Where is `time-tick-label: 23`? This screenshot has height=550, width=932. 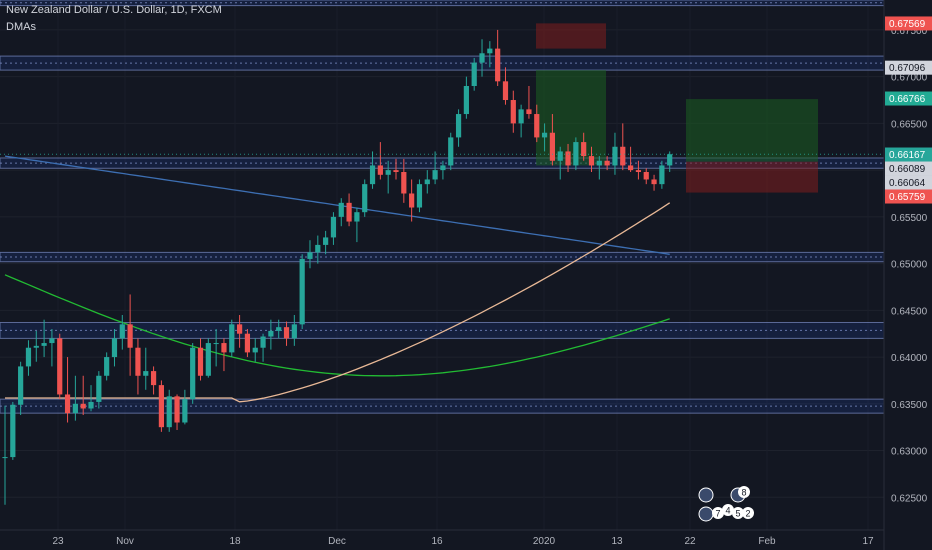 time-tick-label: 23 is located at coordinates (58, 541).